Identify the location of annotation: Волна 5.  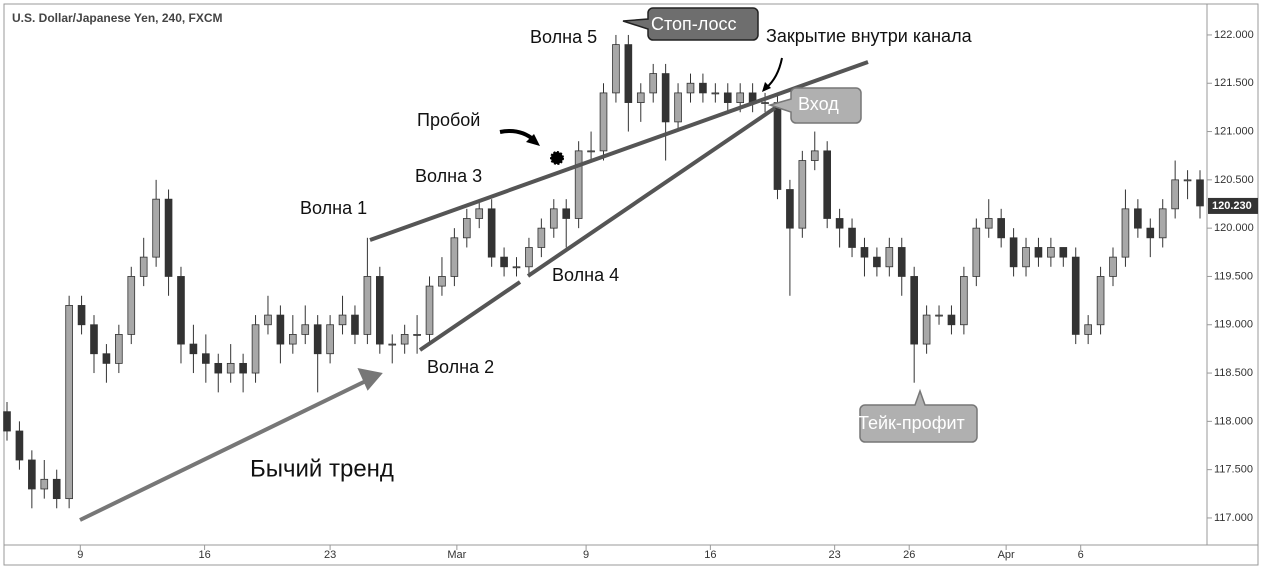
(563, 37).